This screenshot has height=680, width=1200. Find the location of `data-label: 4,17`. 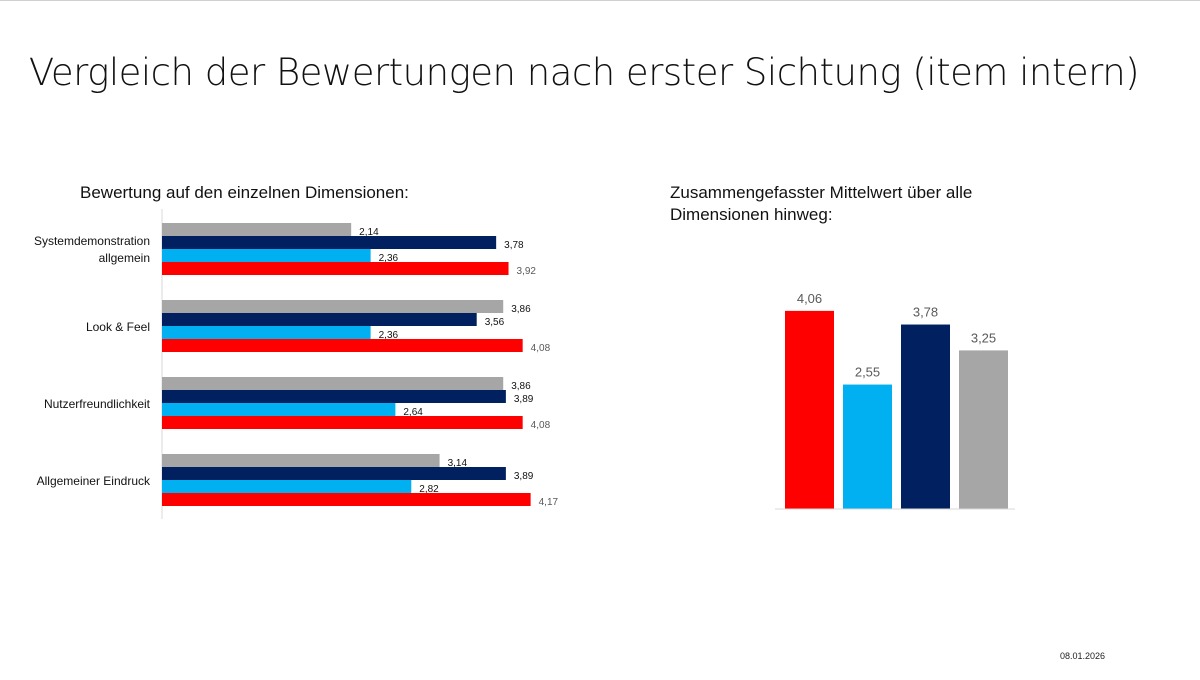

data-label: 4,17 is located at coordinates (549, 502).